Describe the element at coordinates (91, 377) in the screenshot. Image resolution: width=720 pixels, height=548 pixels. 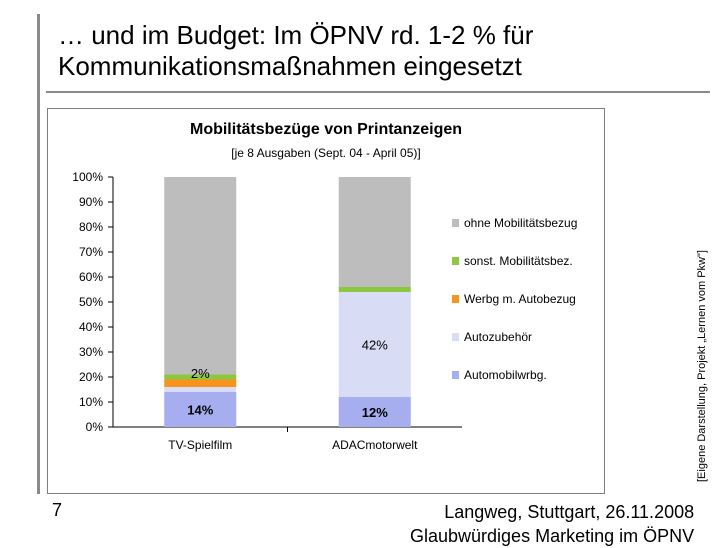
I see `y-tick-label: 20%` at that location.